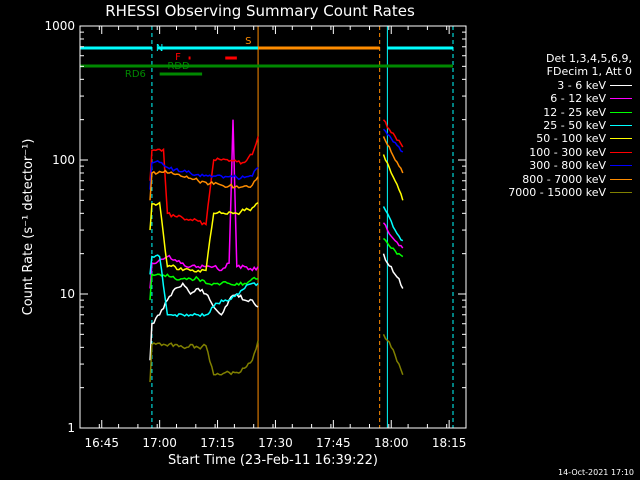  What do you see at coordinates (67, 294) in the screenshot?
I see `y-tick-label: 10` at bounding box center [67, 294].